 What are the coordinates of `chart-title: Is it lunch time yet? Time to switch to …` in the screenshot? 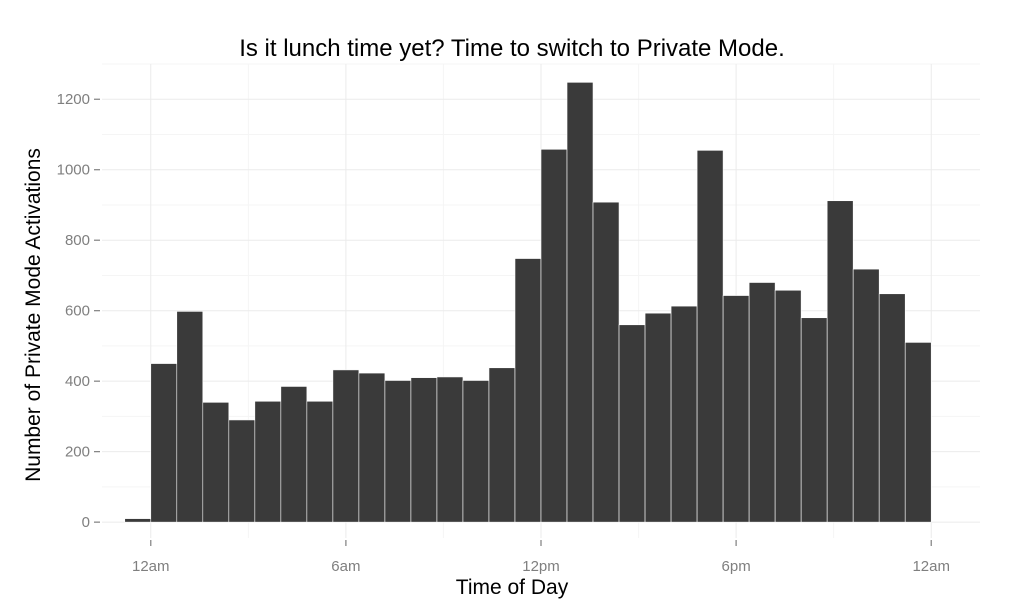 It's located at (512, 48).